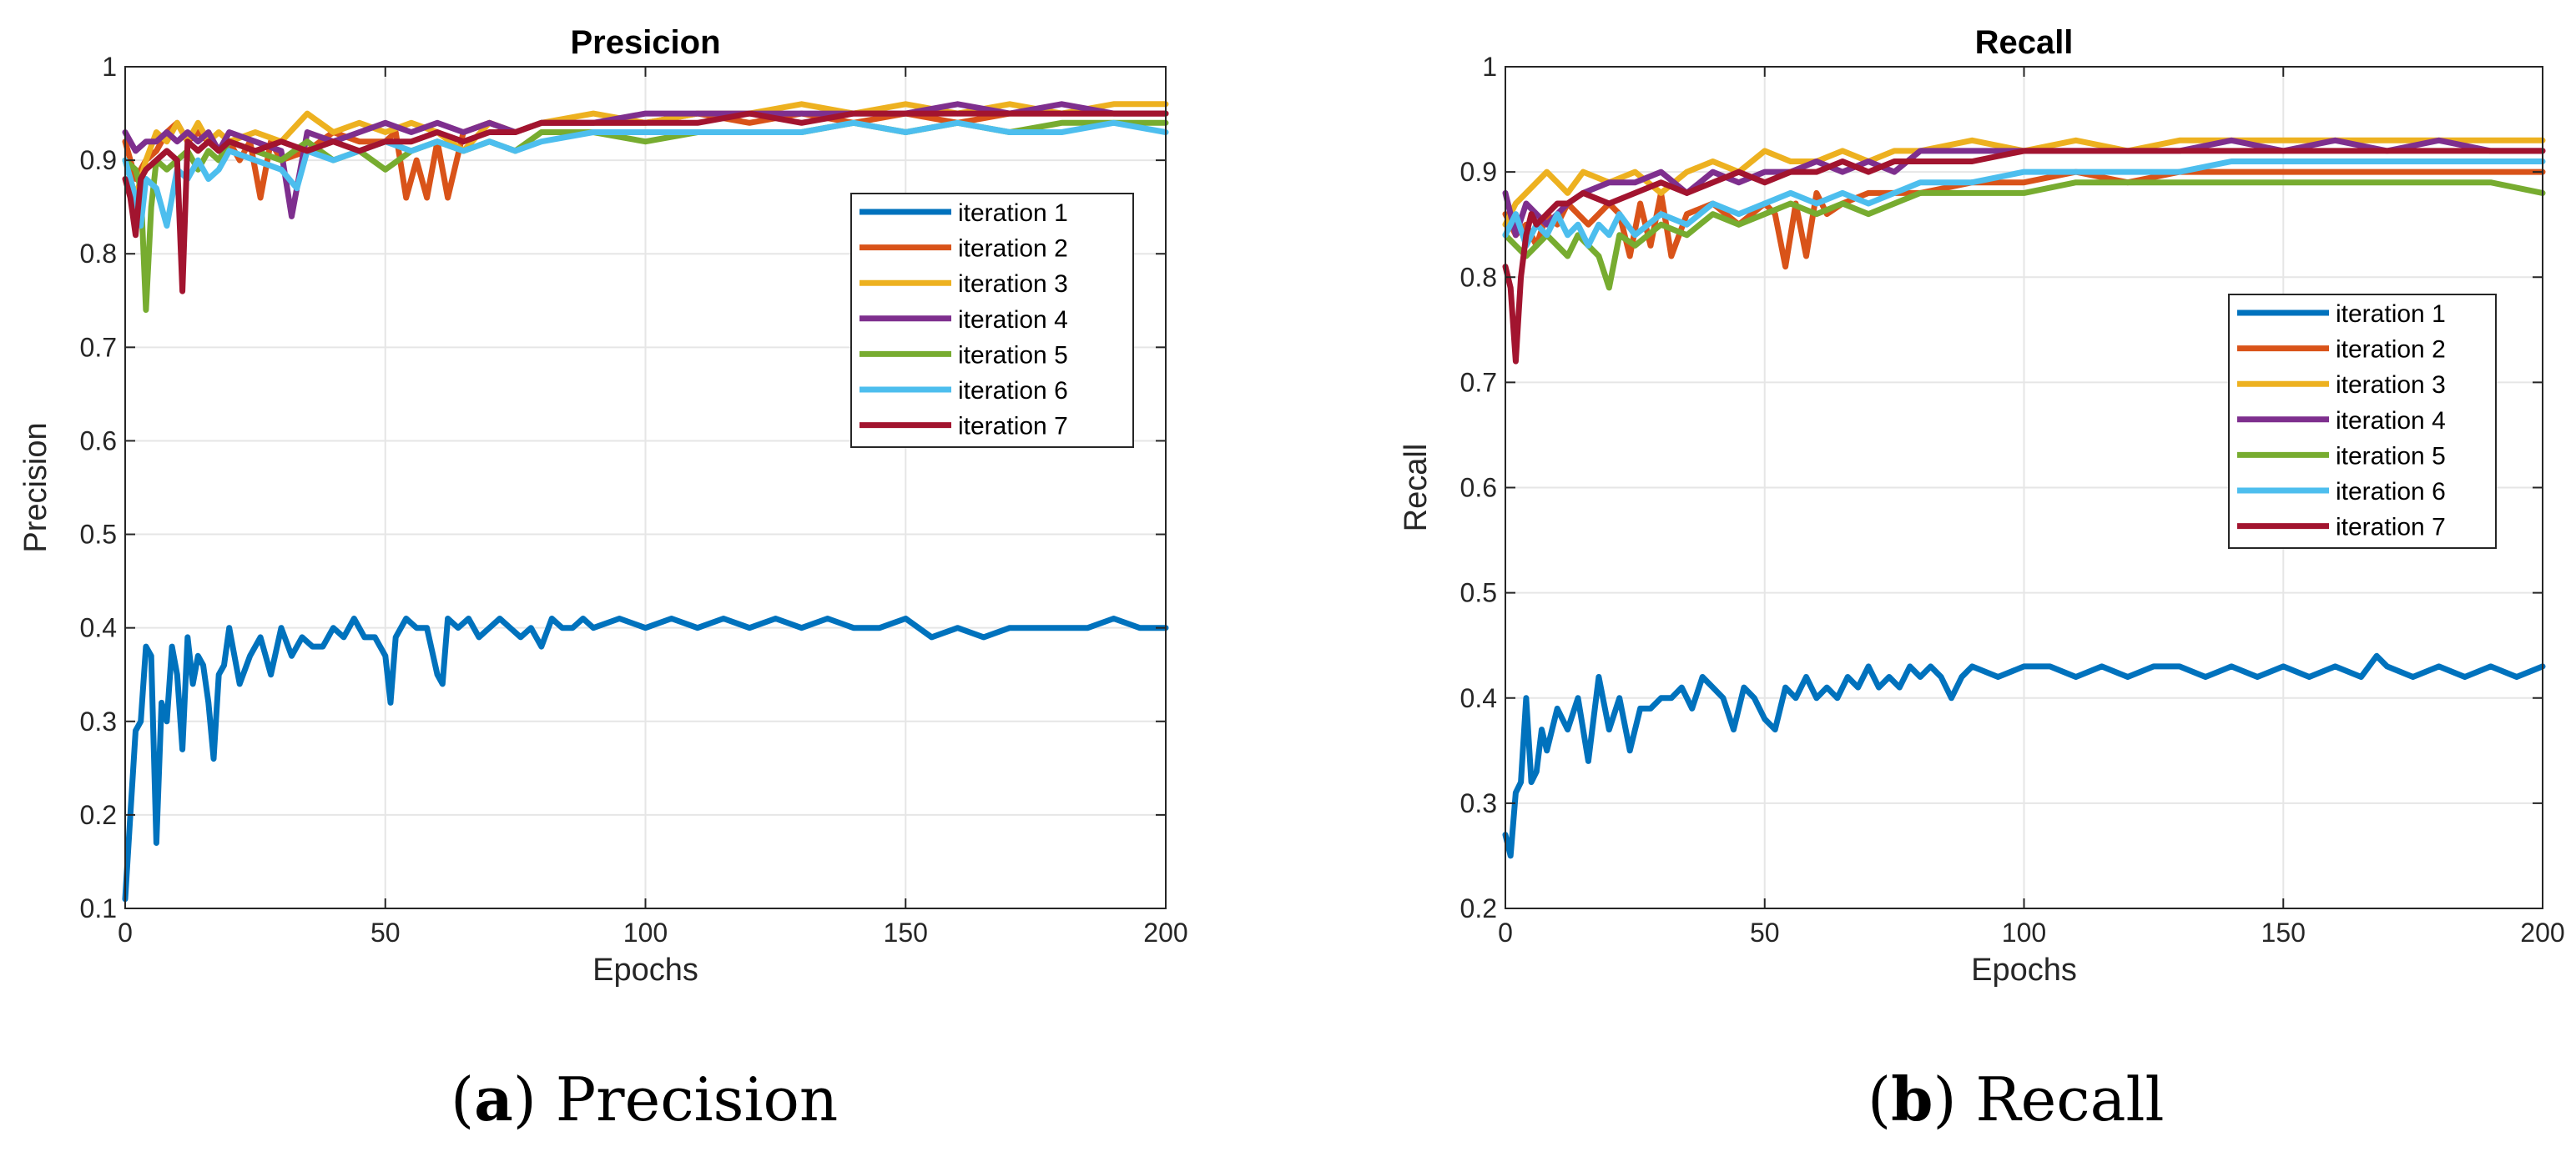  I want to click on caption-text: Recall, so click(2070, 1099).